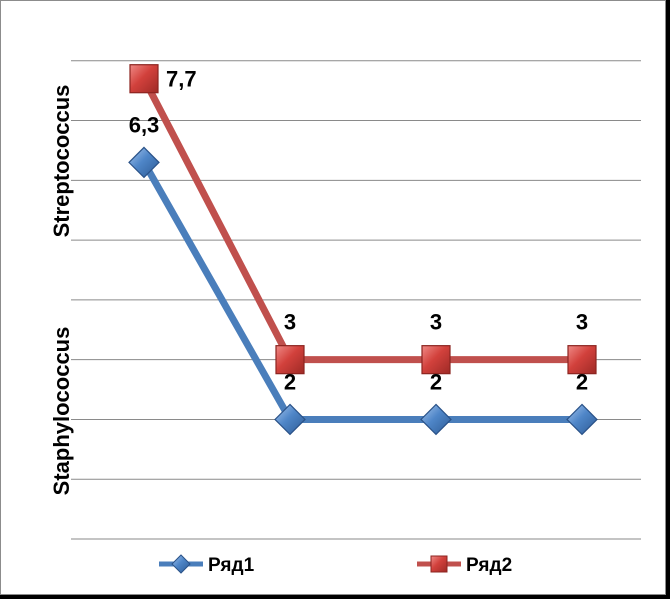 The width and height of the screenshot is (670, 599). I want to click on data-label: 7,7, so click(181, 79).